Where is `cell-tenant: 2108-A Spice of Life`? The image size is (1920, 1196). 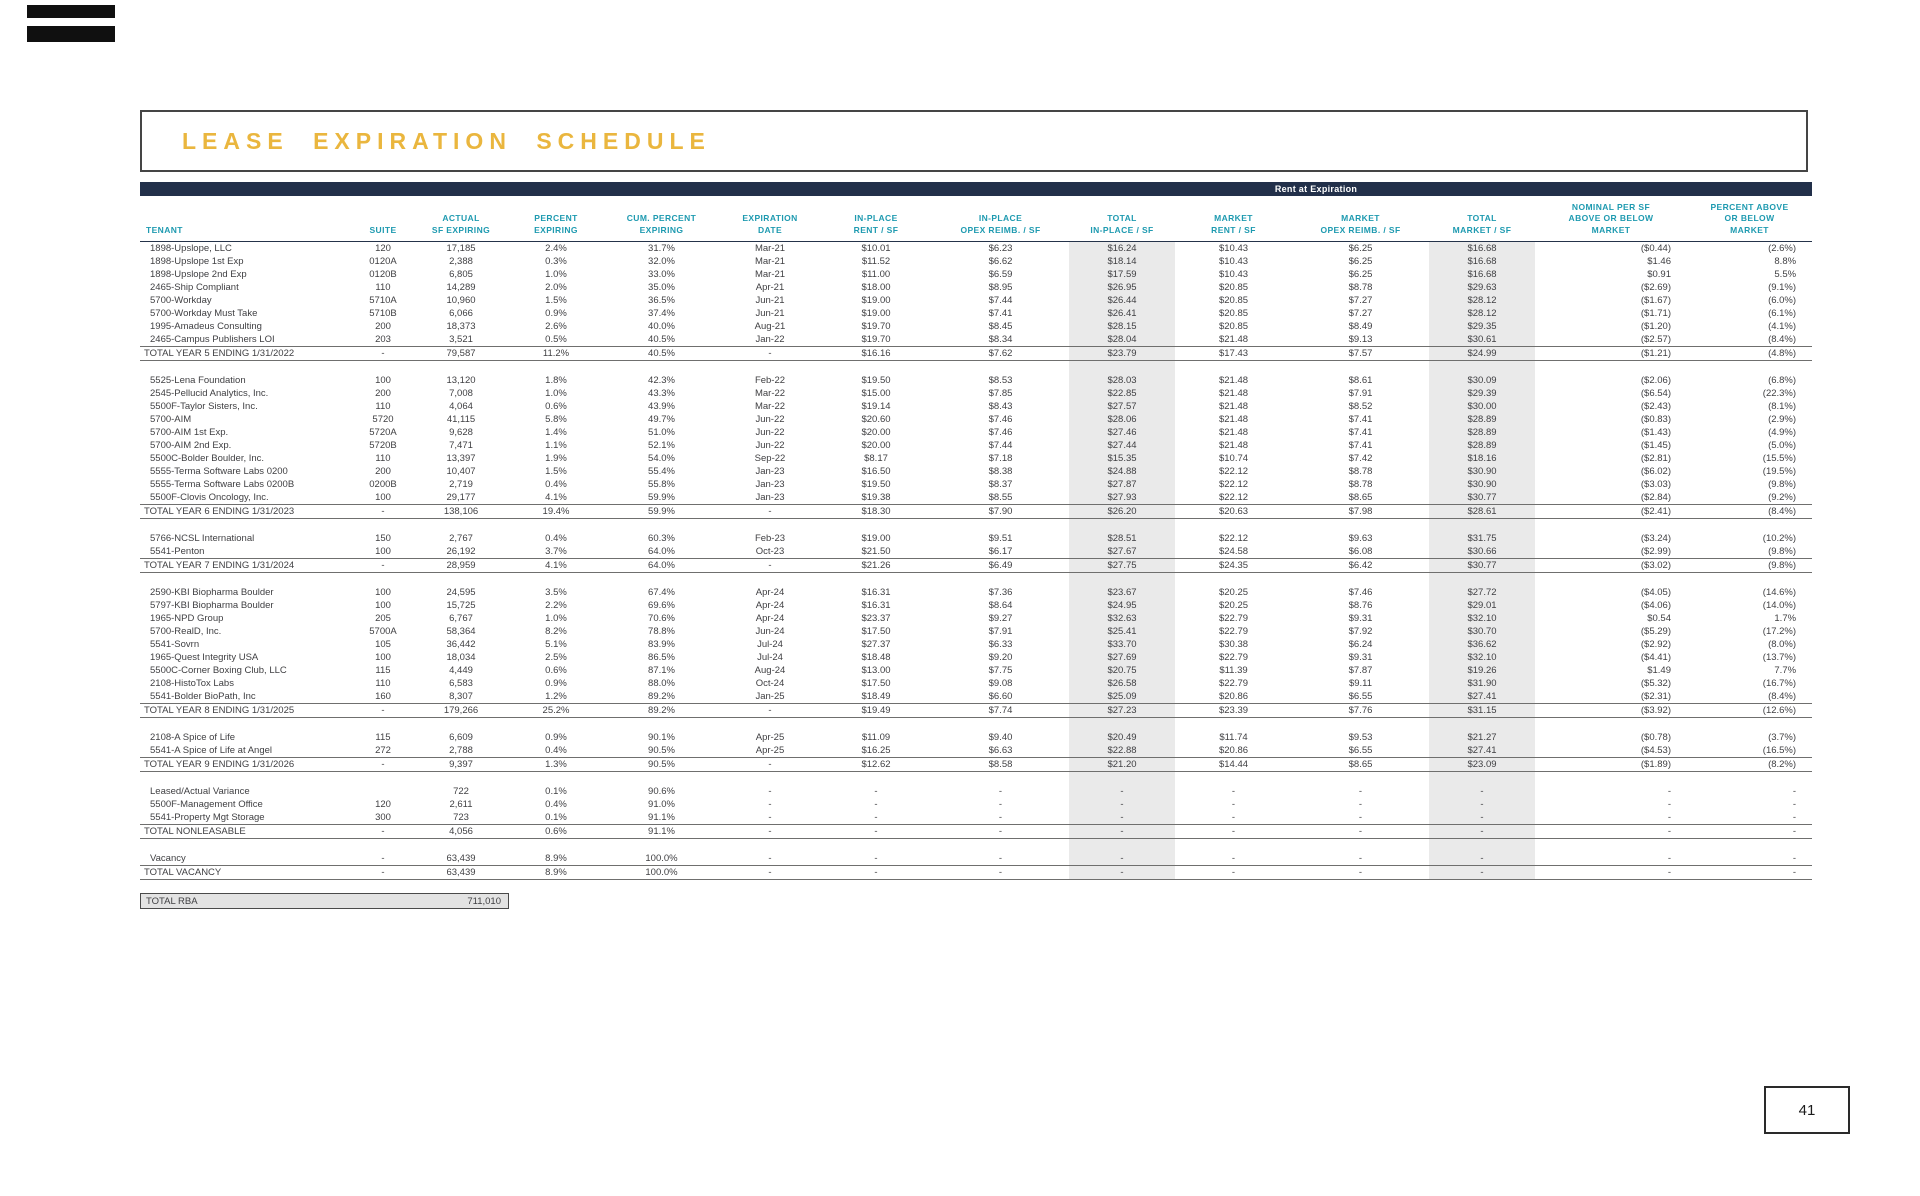 cell-tenant: 2108-A Spice of Life is located at coordinates (193, 738).